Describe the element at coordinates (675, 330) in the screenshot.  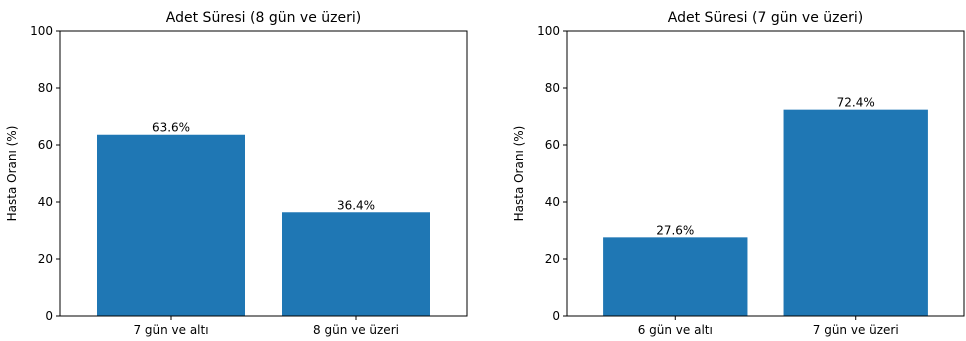
I see `x-tick-label: 6 gün ve altı` at that location.